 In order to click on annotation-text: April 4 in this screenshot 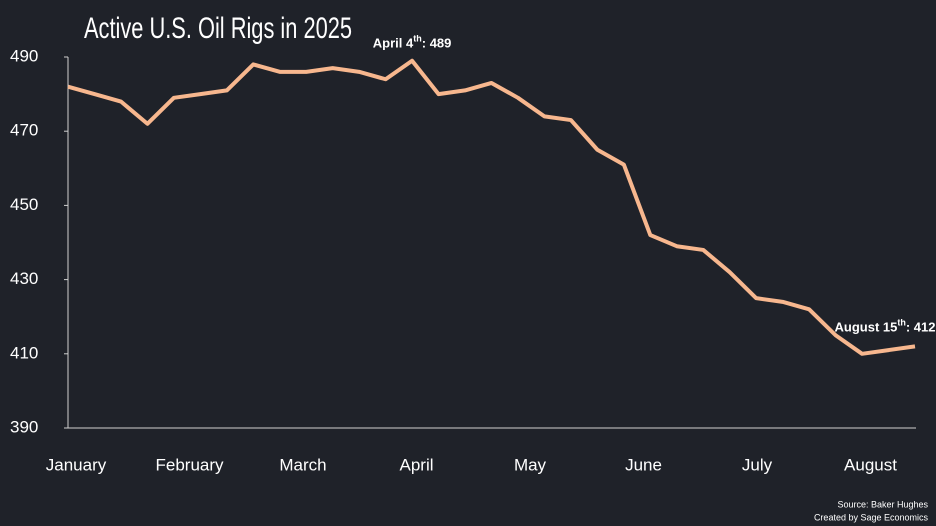, I will do `click(393, 43)`.